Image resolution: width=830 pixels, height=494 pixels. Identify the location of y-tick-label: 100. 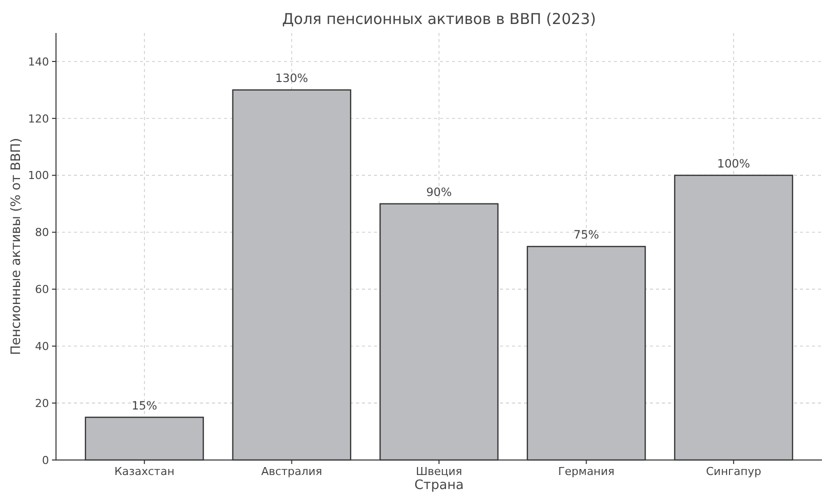
(38, 175).